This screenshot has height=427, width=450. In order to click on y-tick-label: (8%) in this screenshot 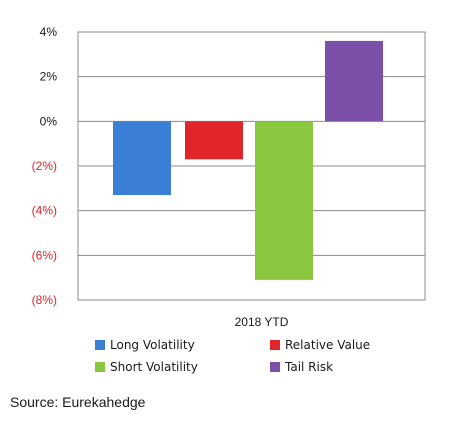, I will do `click(44, 300)`.